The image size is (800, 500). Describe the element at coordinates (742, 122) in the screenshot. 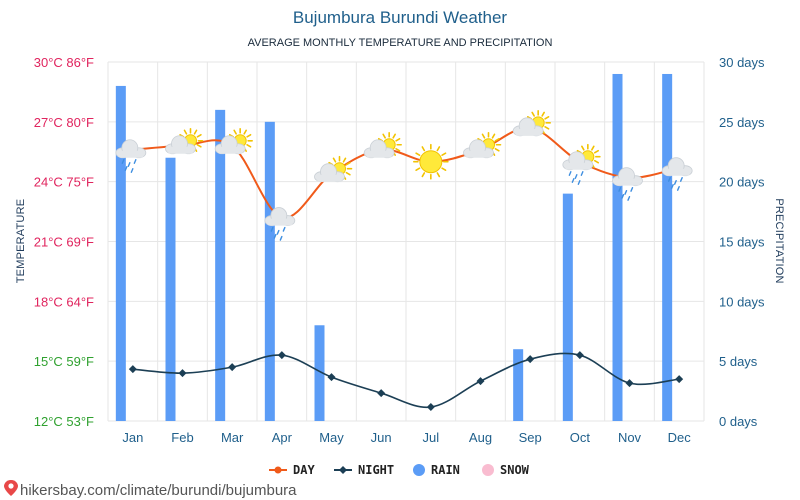

I see `right-tick-label: 25 days` at that location.